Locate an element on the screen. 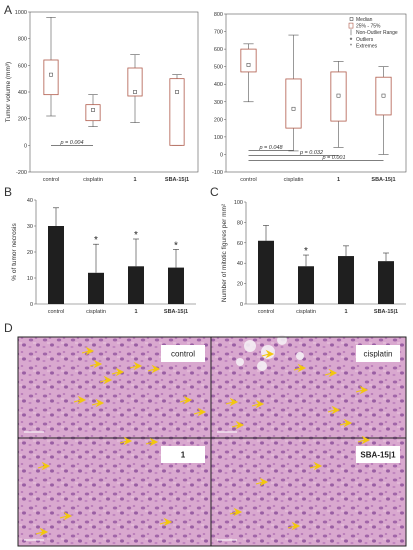  y-axis-label: Number of mitotic figures per mm² is located at coordinates (224, 252).